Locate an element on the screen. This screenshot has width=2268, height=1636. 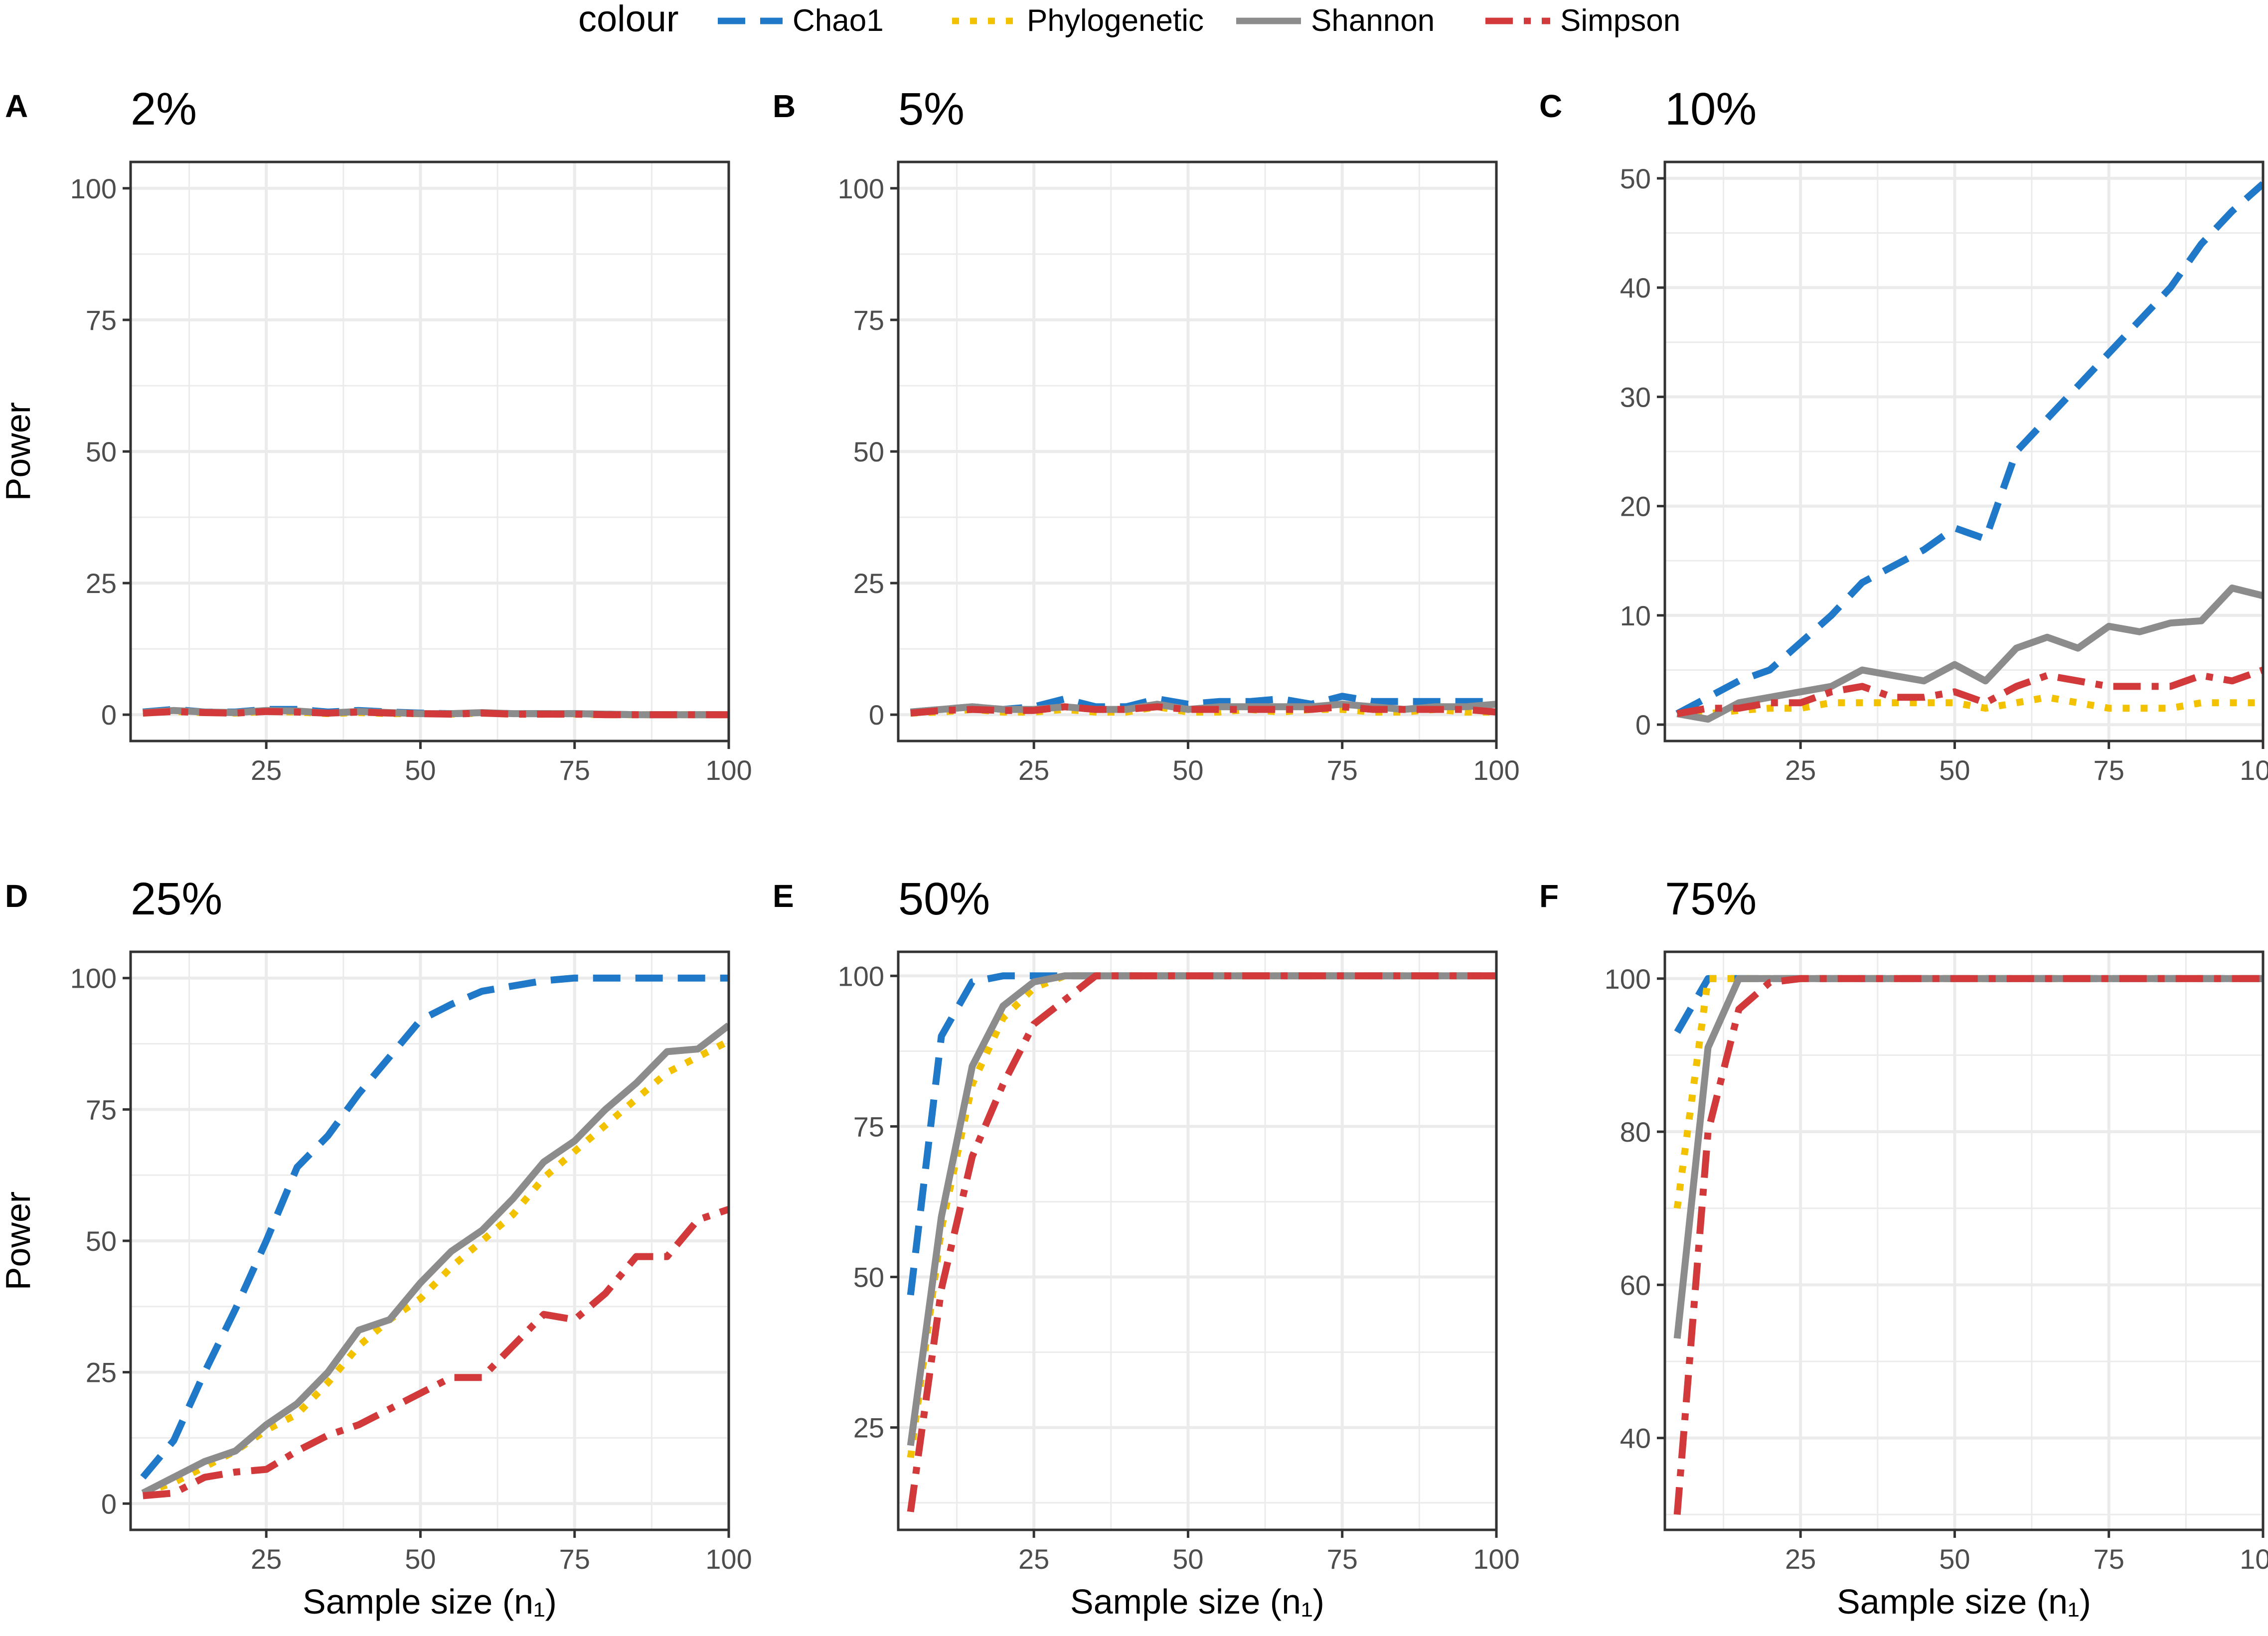
legend-label-simpson: Simpson is located at coordinates (1620, 20).